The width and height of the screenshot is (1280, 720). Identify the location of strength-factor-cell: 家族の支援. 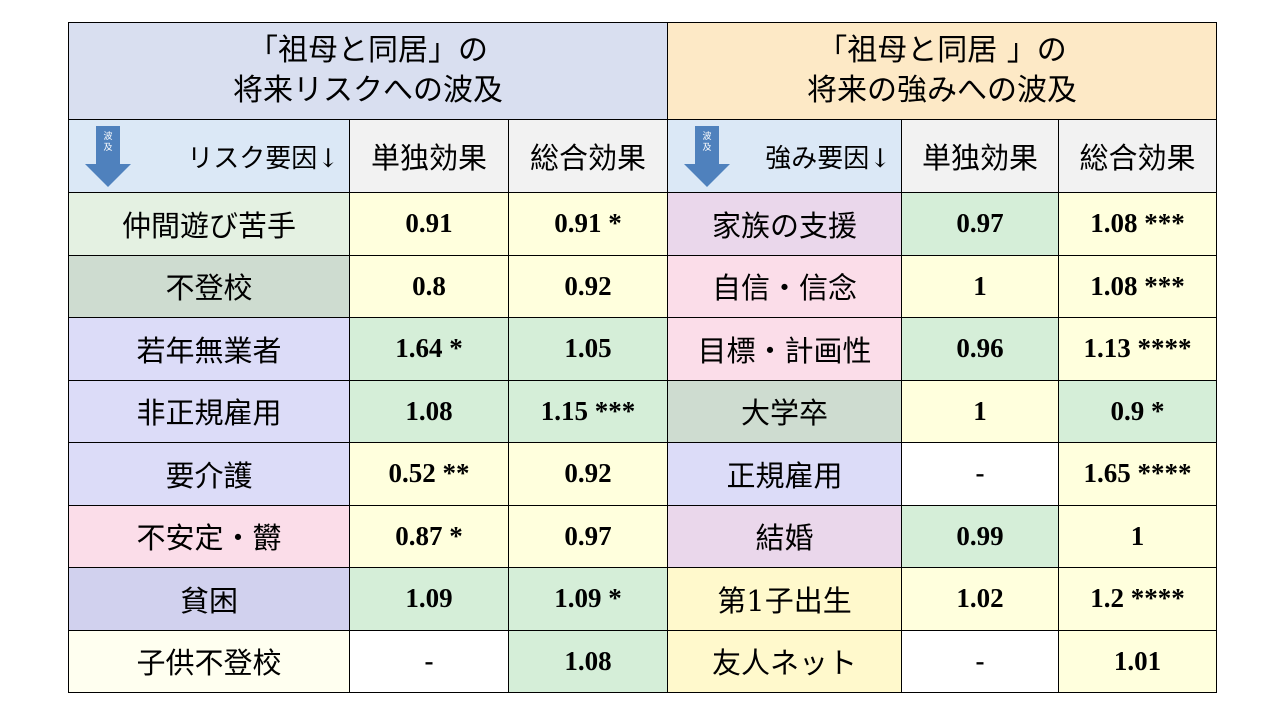
(784, 224).